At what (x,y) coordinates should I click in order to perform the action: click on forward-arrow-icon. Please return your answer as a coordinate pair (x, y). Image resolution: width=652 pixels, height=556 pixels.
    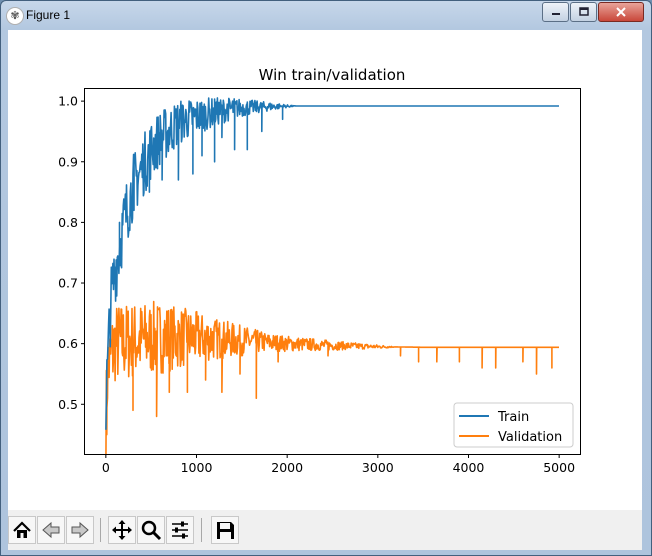
    Looking at the image, I should click on (80, 530).